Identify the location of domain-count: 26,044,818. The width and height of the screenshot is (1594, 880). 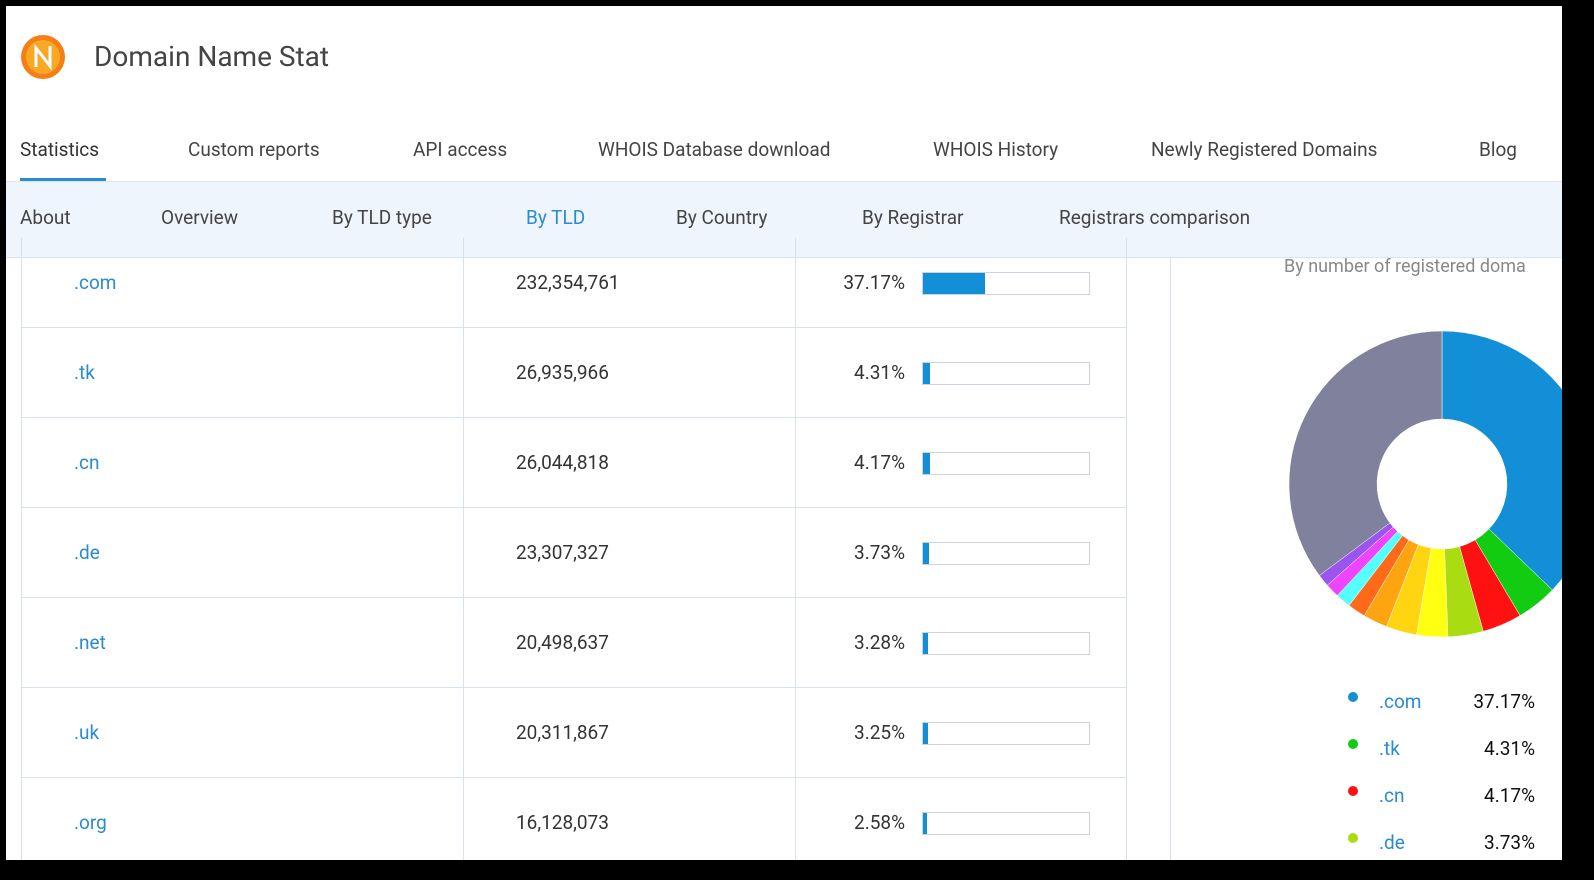
(562, 462).